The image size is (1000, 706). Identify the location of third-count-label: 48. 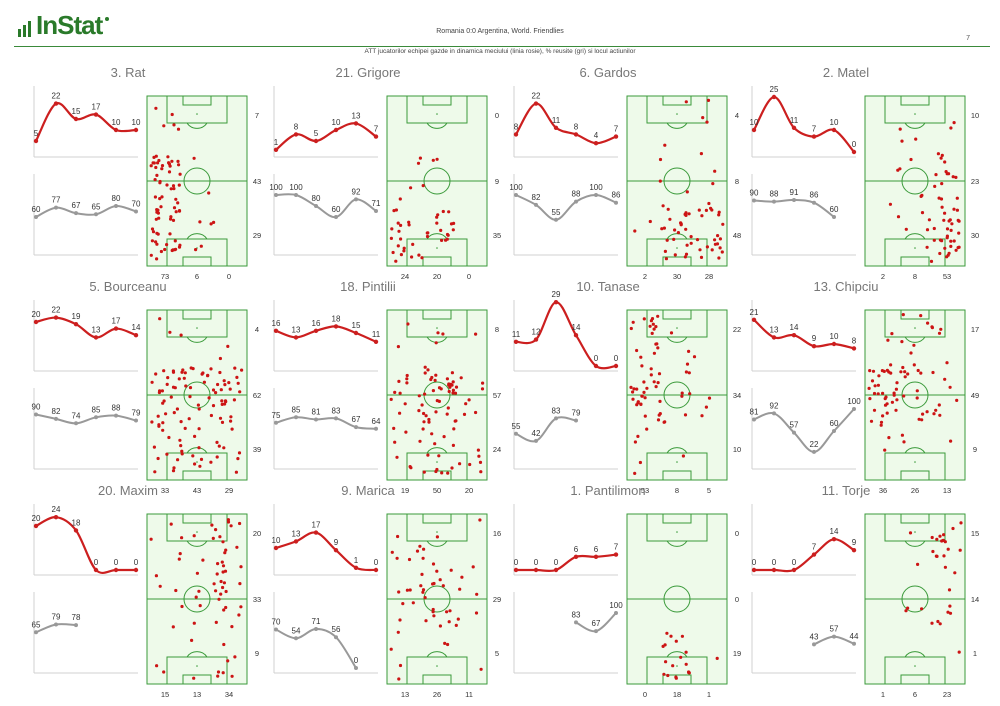
(737, 235).